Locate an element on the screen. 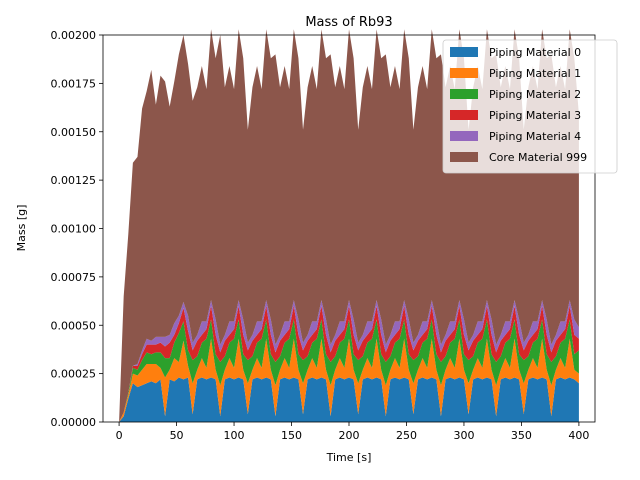  legend-label: Core Material 999 is located at coordinates (538, 157).